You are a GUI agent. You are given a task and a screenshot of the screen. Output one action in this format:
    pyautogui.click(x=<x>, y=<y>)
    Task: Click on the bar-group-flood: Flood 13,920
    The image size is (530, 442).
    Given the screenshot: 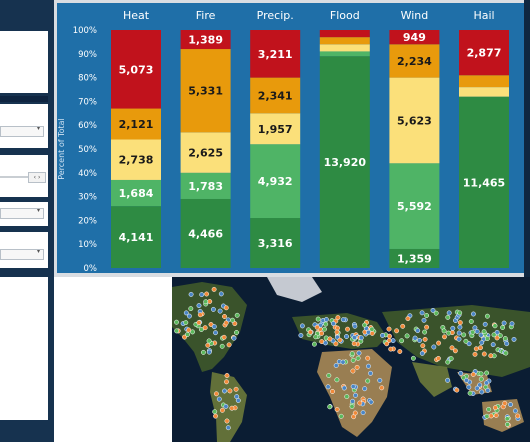 What is the action you would take?
    pyautogui.click(x=344, y=139)
    